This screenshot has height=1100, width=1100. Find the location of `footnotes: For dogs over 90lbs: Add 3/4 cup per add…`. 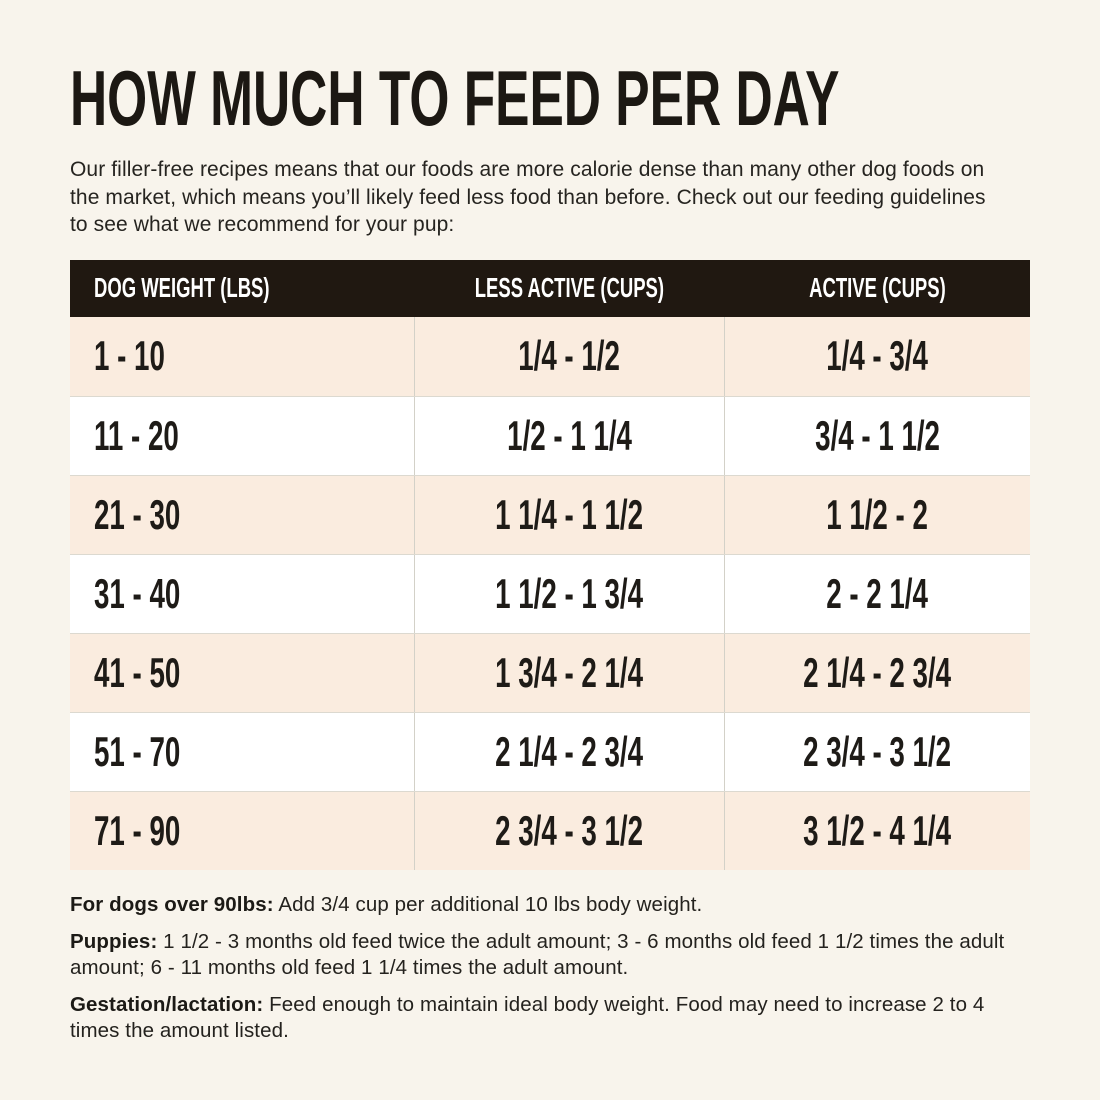

footnotes: For dogs over 90lbs: Add 3/4 cup per add… is located at coordinates (542, 968).